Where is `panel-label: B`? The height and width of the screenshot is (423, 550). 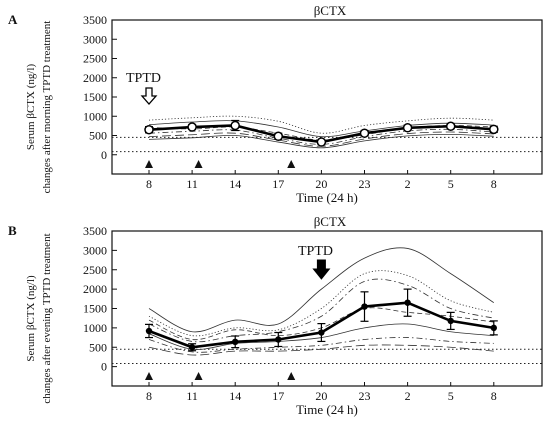
panel-label: B is located at coordinates (12, 230).